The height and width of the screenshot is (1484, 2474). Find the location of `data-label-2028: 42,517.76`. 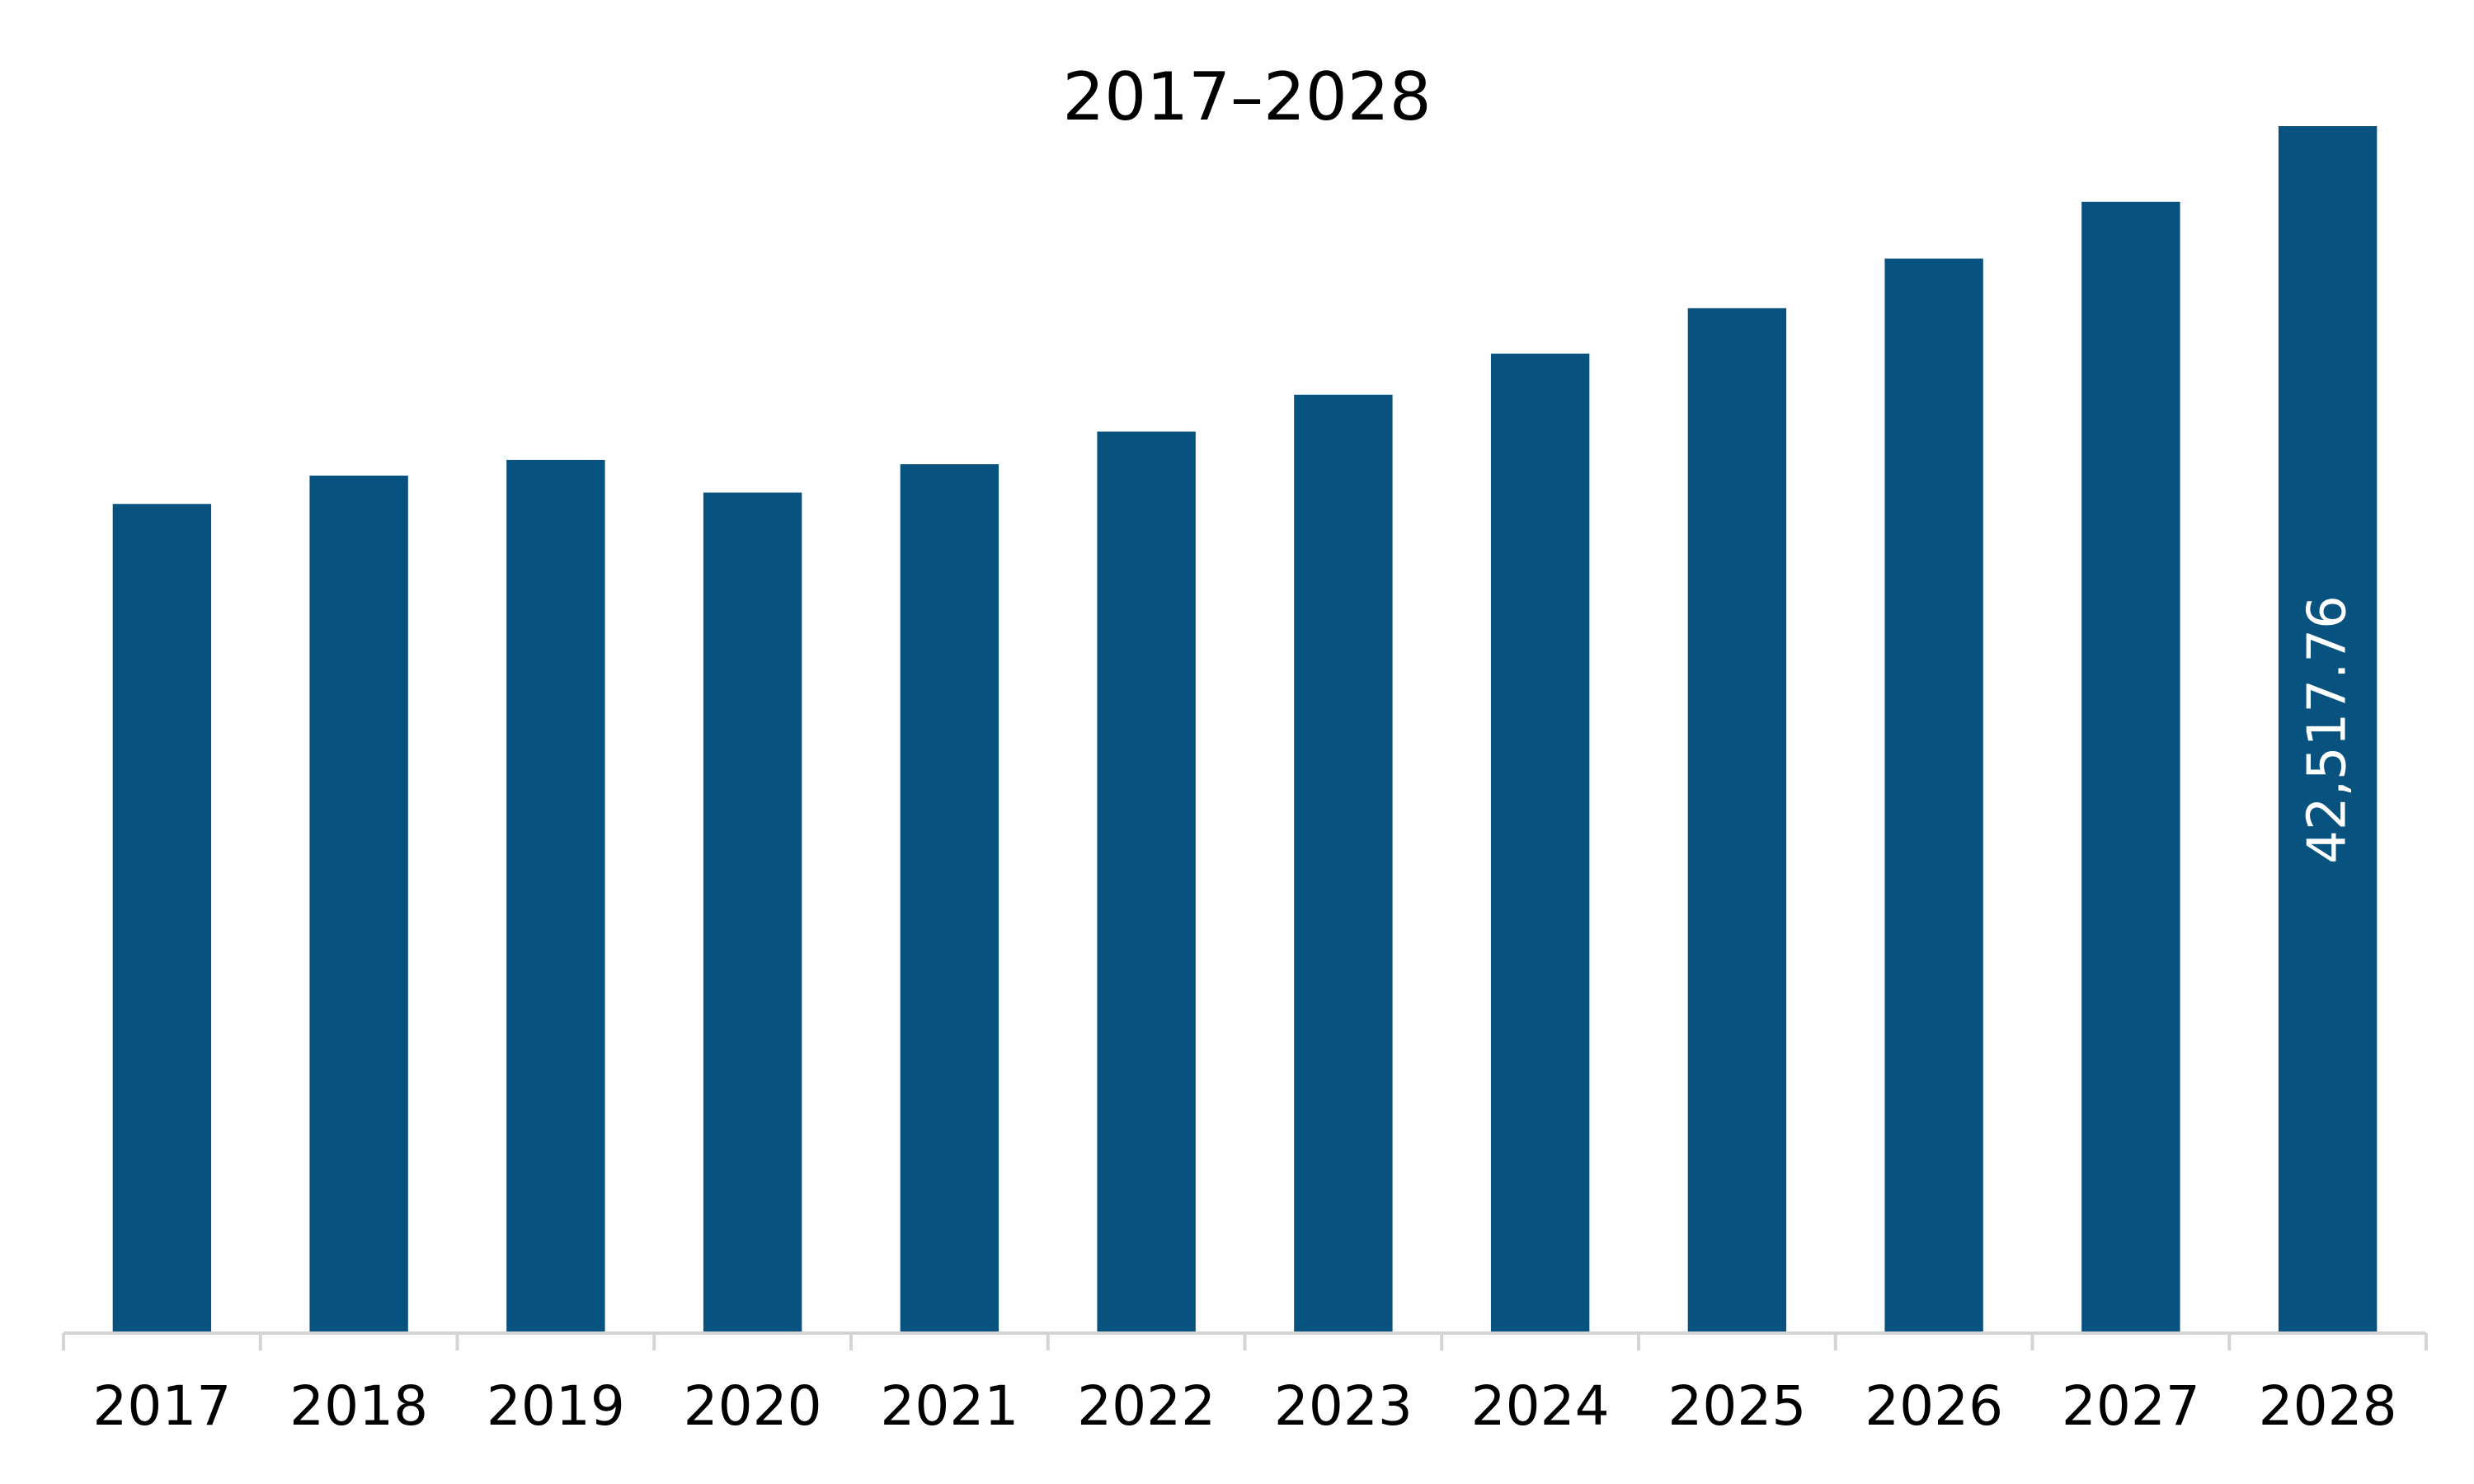

data-label-2028: 42,517.76 is located at coordinates (2328, 729).